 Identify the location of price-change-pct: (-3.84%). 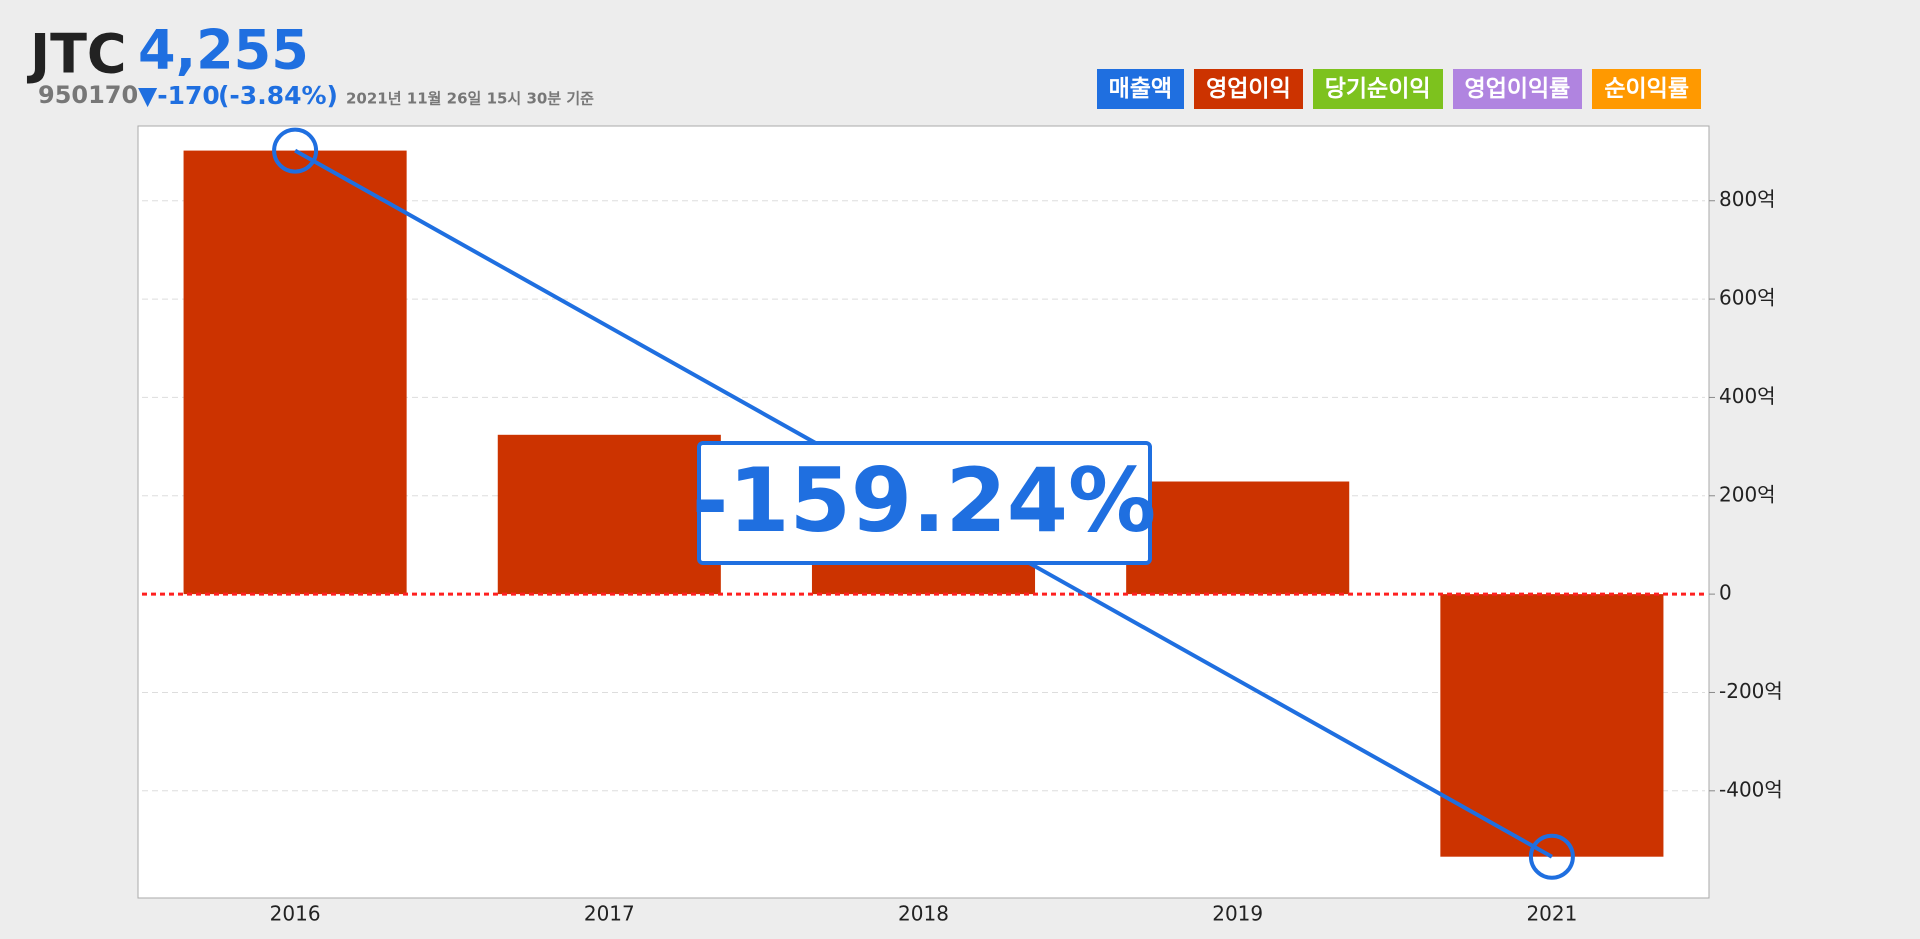
(278, 95).